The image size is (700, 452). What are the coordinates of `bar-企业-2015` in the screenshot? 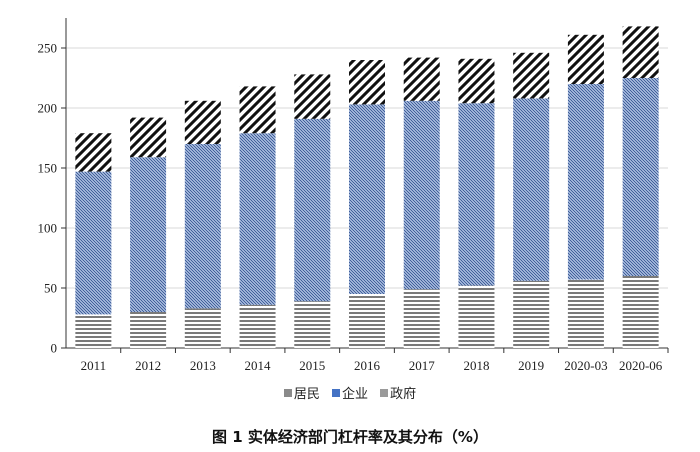 It's located at (312, 210).